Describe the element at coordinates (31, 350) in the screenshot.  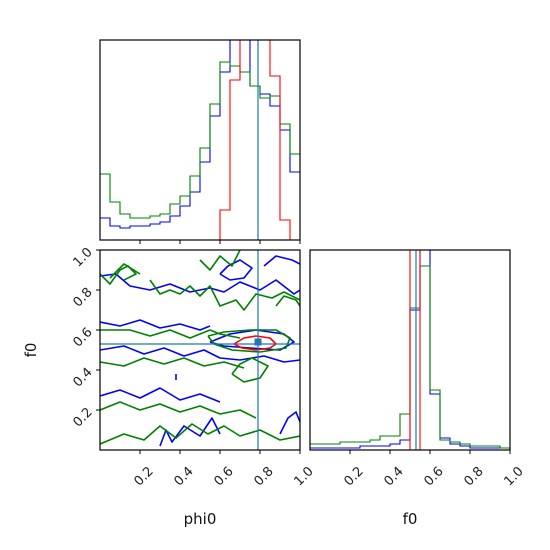
I see `contour-y-axis-label: f0` at that location.